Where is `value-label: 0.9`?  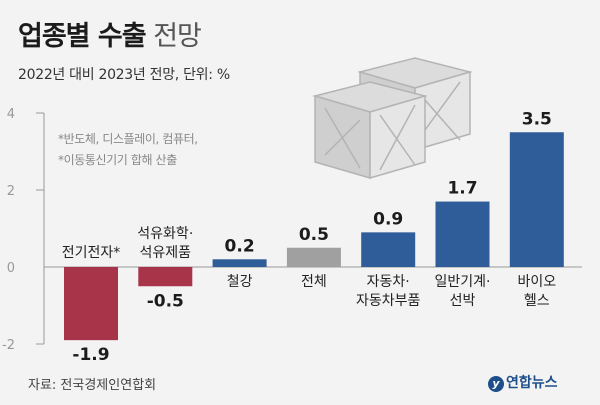 value-label: 0.9 is located at coordinates (388, 219).